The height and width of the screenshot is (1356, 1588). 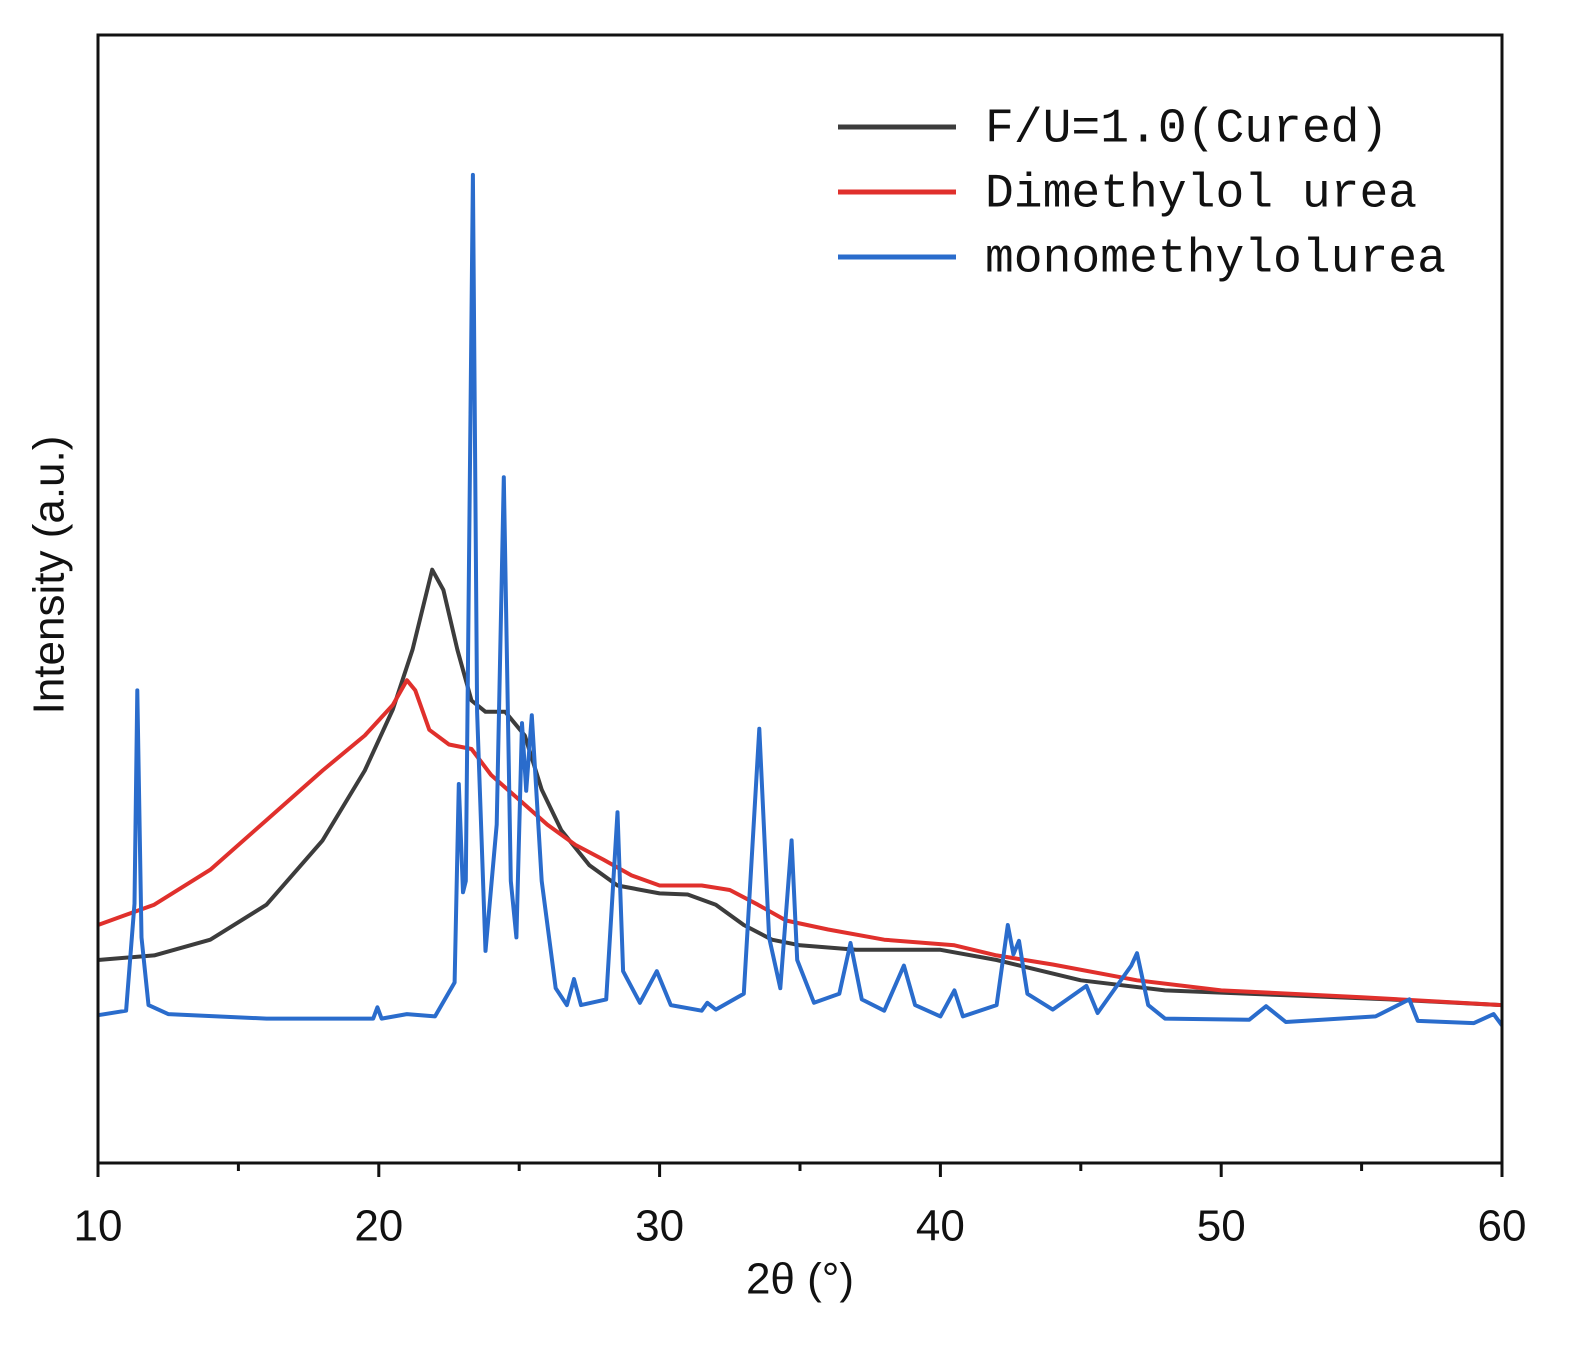 What do you see at coordinates (1215, 260) in the screenshot?
I see `legend-label: monomethylolurea` at bounding box center [1215, 260].